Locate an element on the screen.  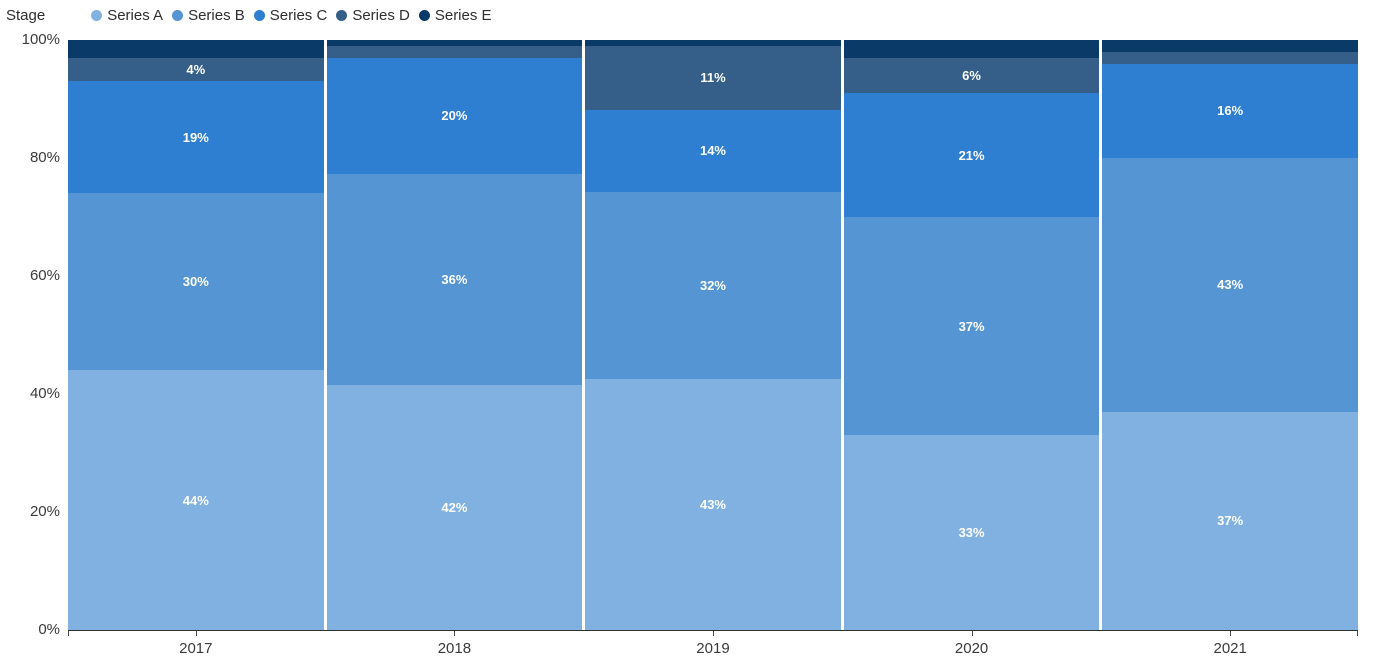
bar-segment-2017-series-b: 30% is located at coordinates (196, 282).